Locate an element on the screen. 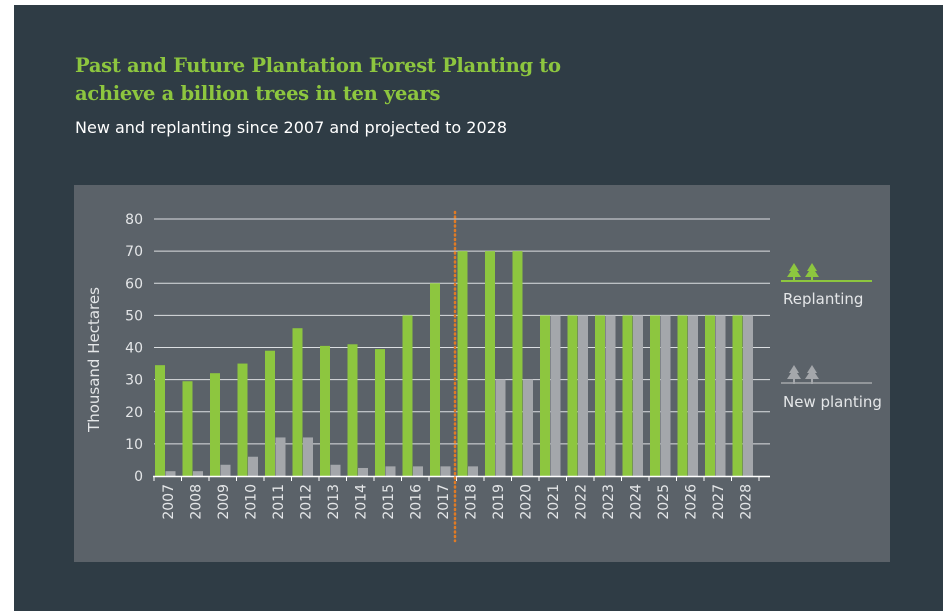  x-tick-label: 2015 is located at coordinates (389, 502).